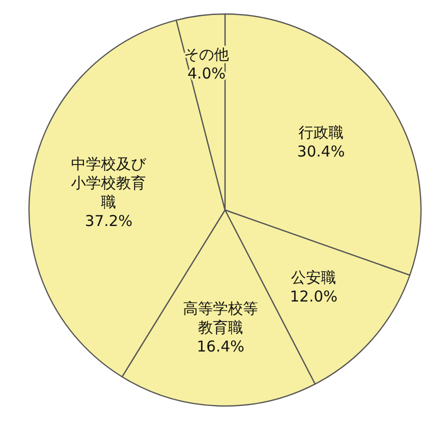 The width and height of the screenshot is (437, 421). What do you see at coordinates (321, 133) in the screenshot?
I see `slice-label: 行政職` at bounding box center [321, 133].